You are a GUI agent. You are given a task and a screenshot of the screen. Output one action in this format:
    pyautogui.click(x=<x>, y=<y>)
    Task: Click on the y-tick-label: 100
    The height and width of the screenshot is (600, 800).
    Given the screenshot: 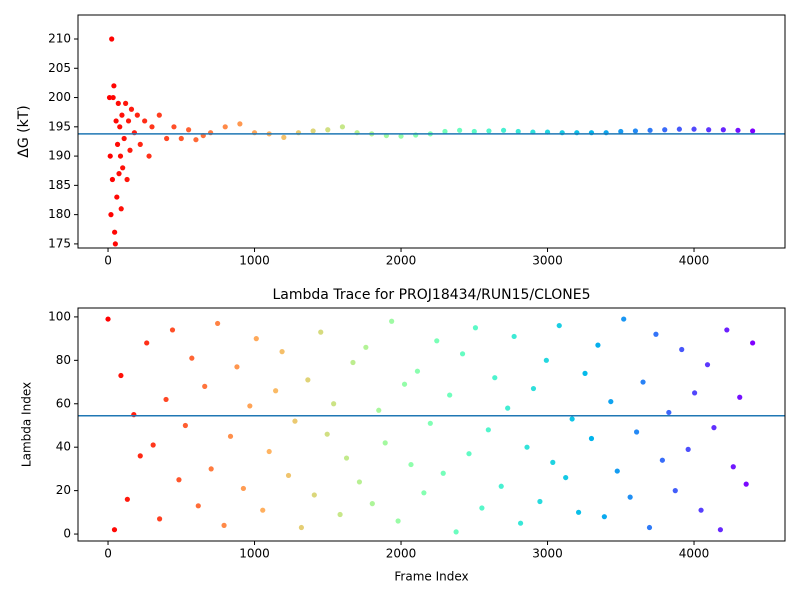 What is the action you would take?
    pyautogui.click(x=59, y=316)
    